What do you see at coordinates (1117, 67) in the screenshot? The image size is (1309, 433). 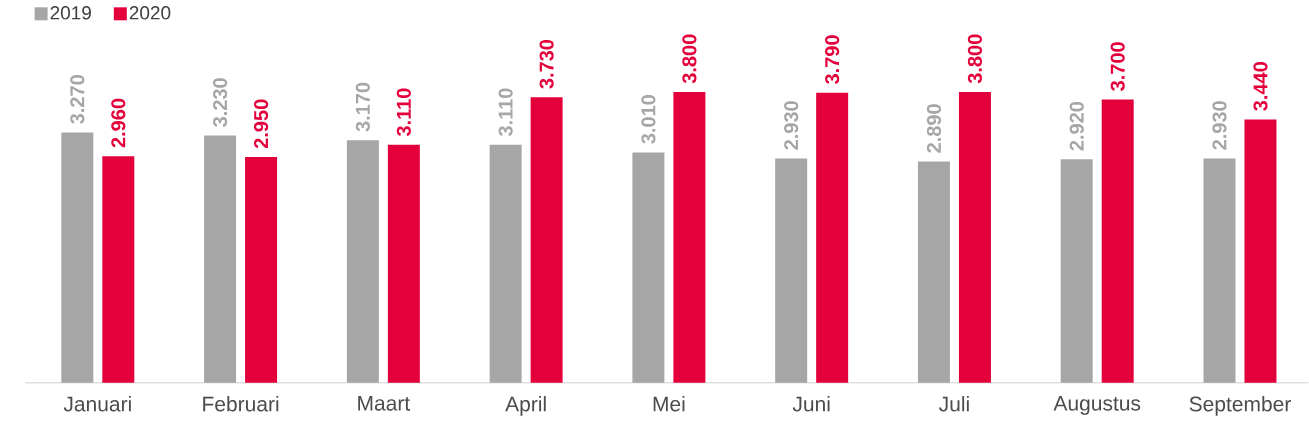 I see `data-label: 3.700` at bounding box center [1117, 67].